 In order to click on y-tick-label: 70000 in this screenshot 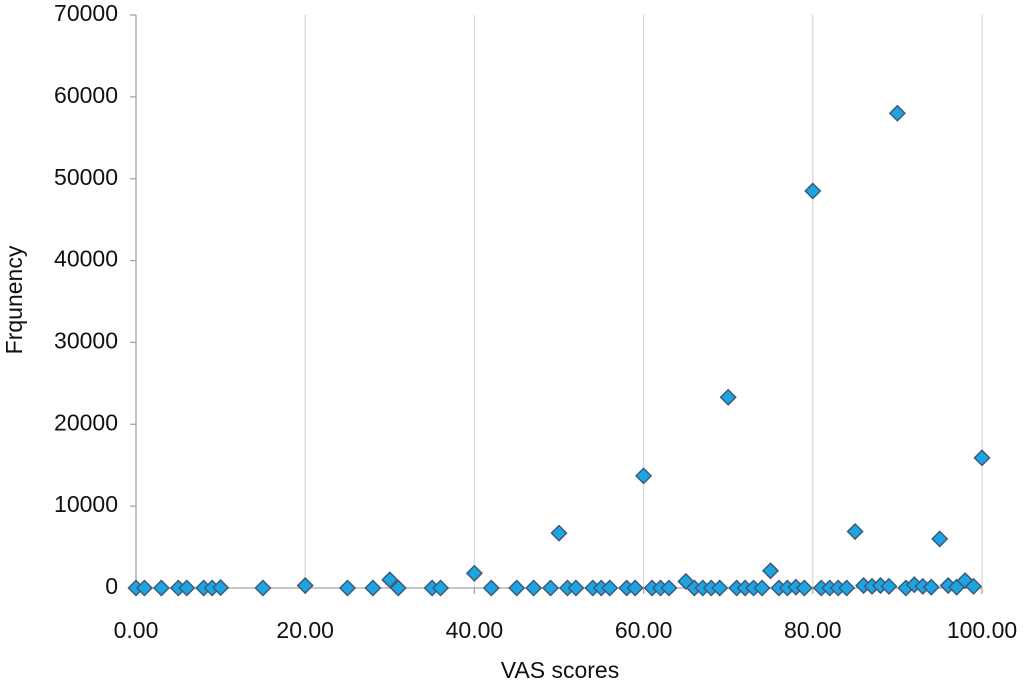, I will do `click(86, 13)`.